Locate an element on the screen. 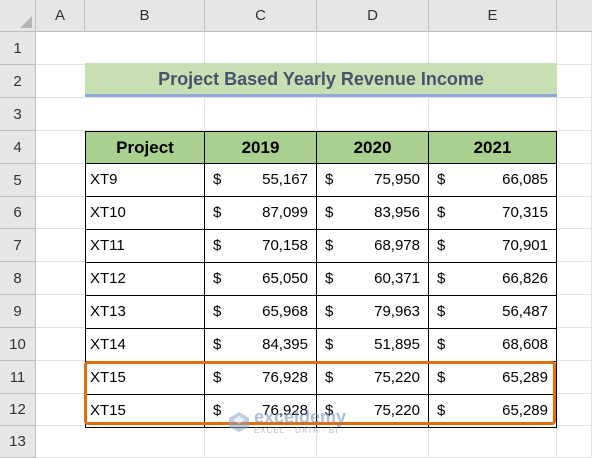 This screenshot has width=592, height=458. row-header-13: 13 is located at coordinates (18, 442).